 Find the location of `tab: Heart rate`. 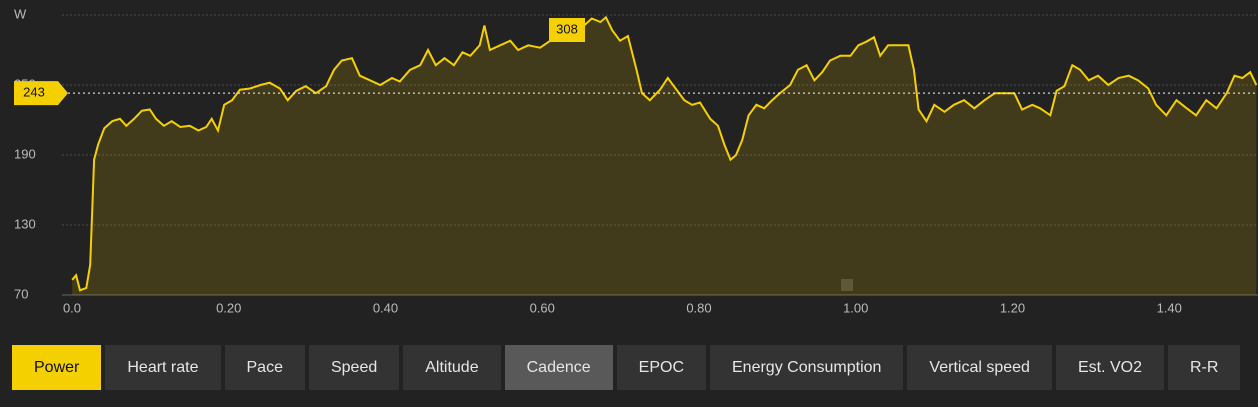

tab: Heart rate is located at coordinates (163, 367).